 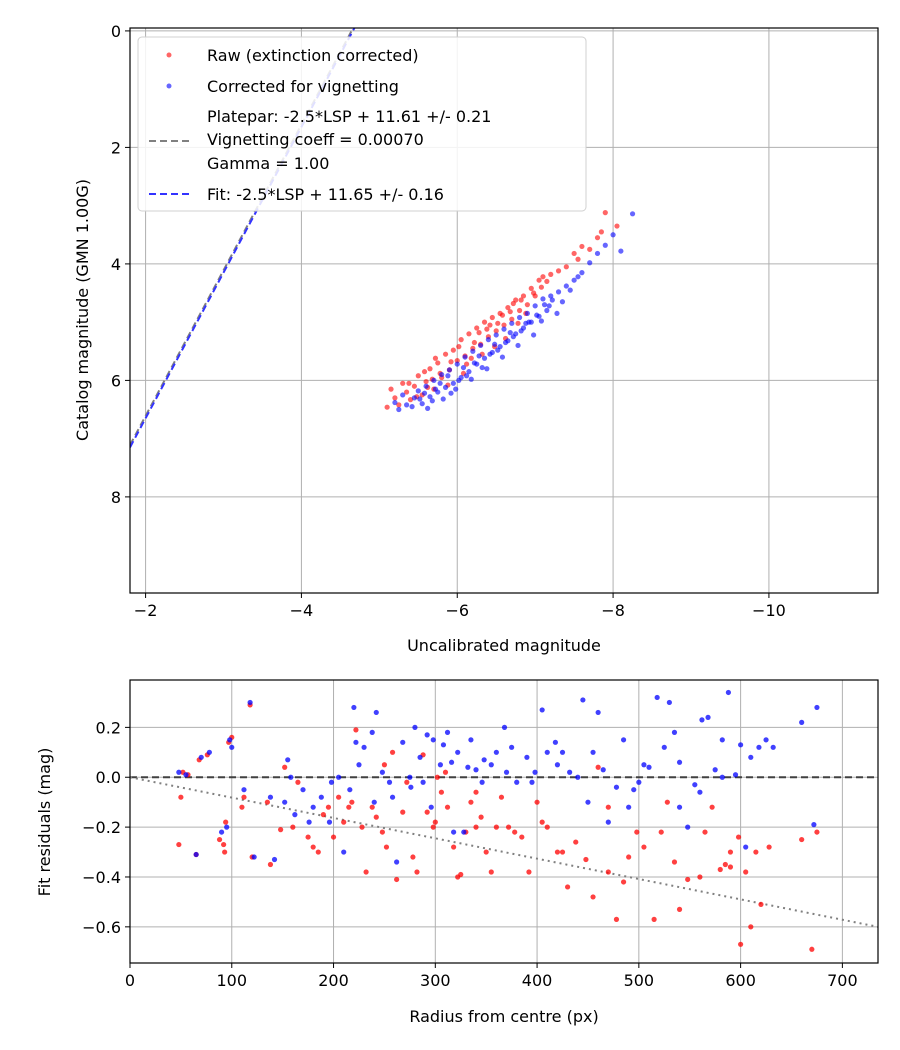 I want to click on x-tick-label: 100, so click(x=231, y=980).